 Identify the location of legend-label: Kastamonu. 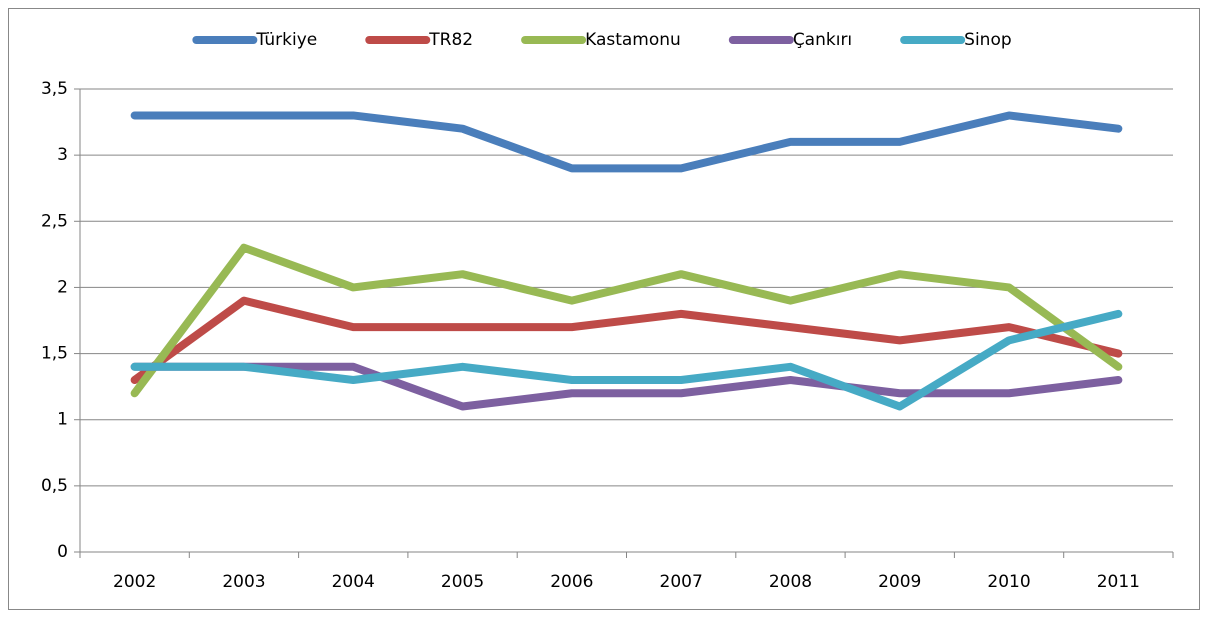
(633, 40).